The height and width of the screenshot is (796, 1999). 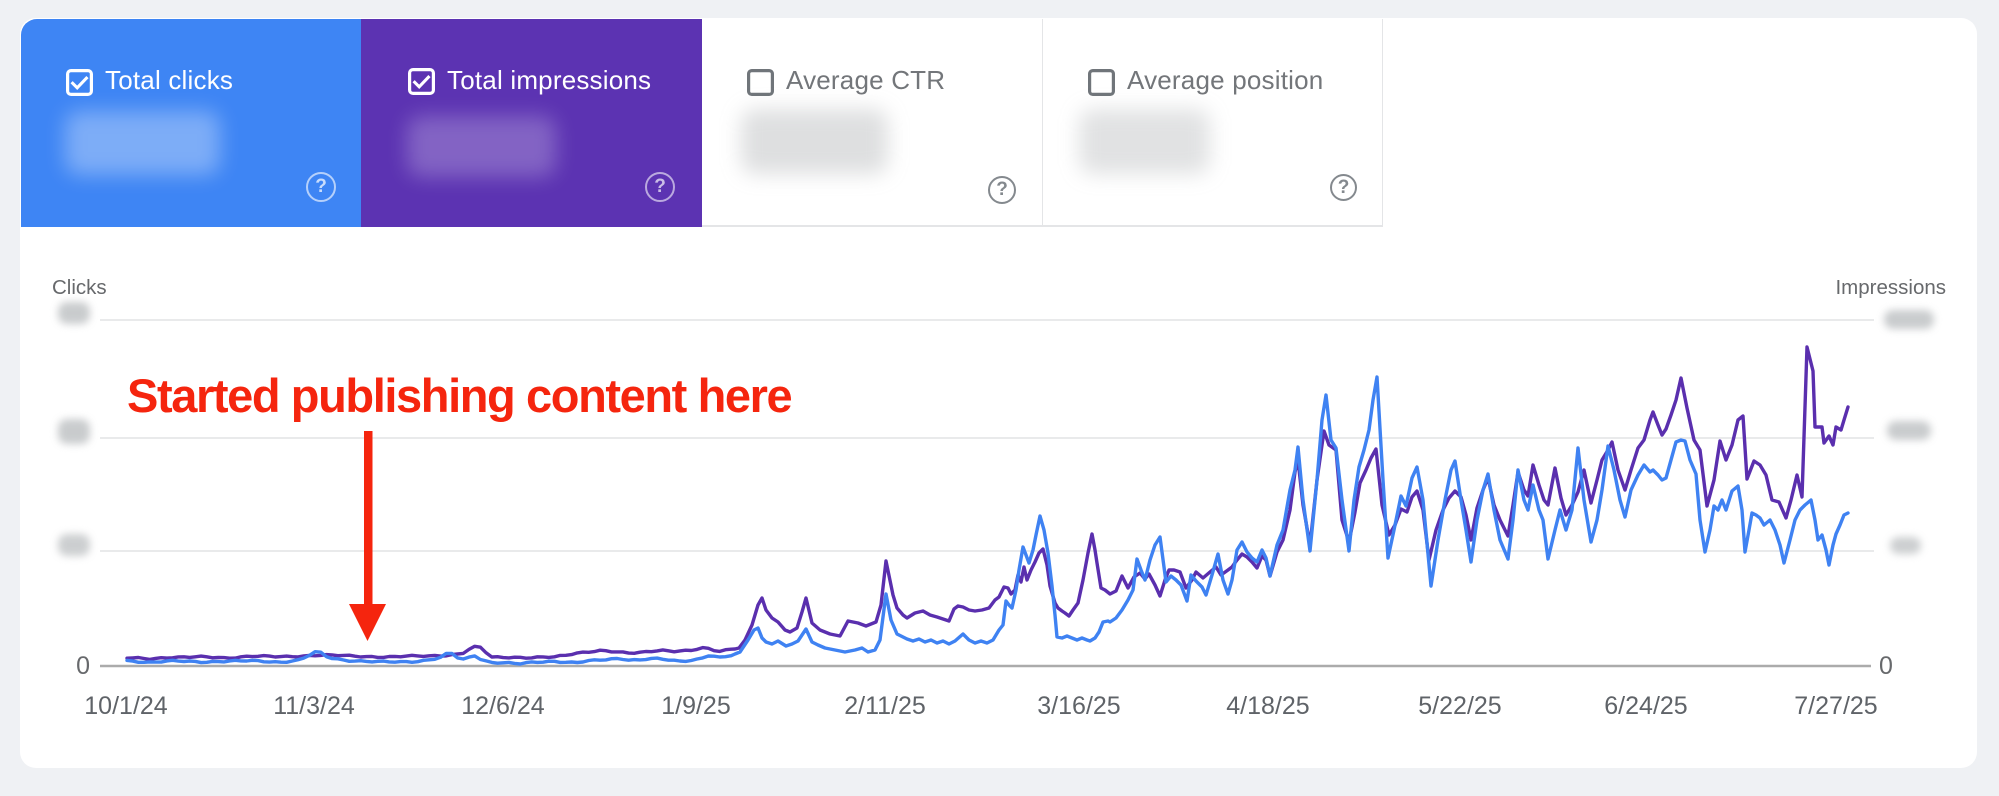 I want to click on svg-text: 3/16/25, so click(x=1078, y=706).